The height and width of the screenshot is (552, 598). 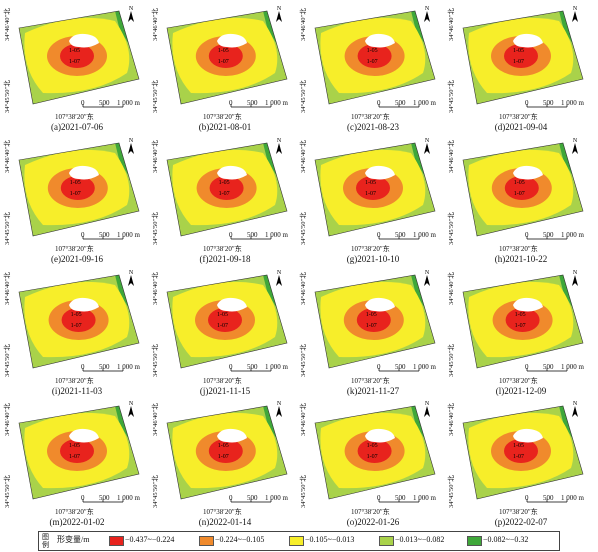 What do you see at coordinates (225, 127) in the screenshot?
I see `panel-caption: (b)2021-08-01` at bounding box center [225, 127].